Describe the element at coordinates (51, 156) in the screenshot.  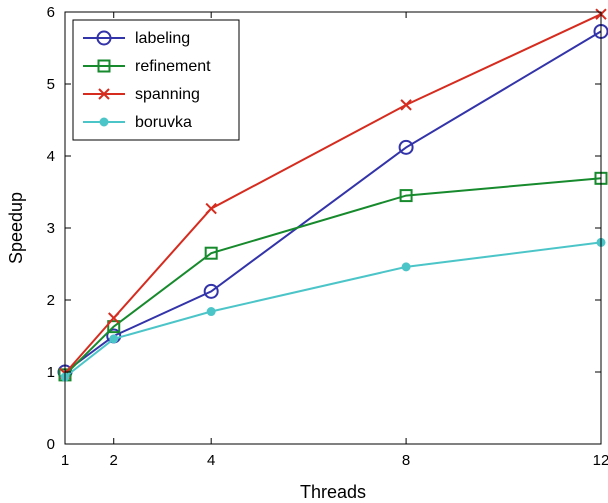
I see `y-tick-label: 4` at that location.